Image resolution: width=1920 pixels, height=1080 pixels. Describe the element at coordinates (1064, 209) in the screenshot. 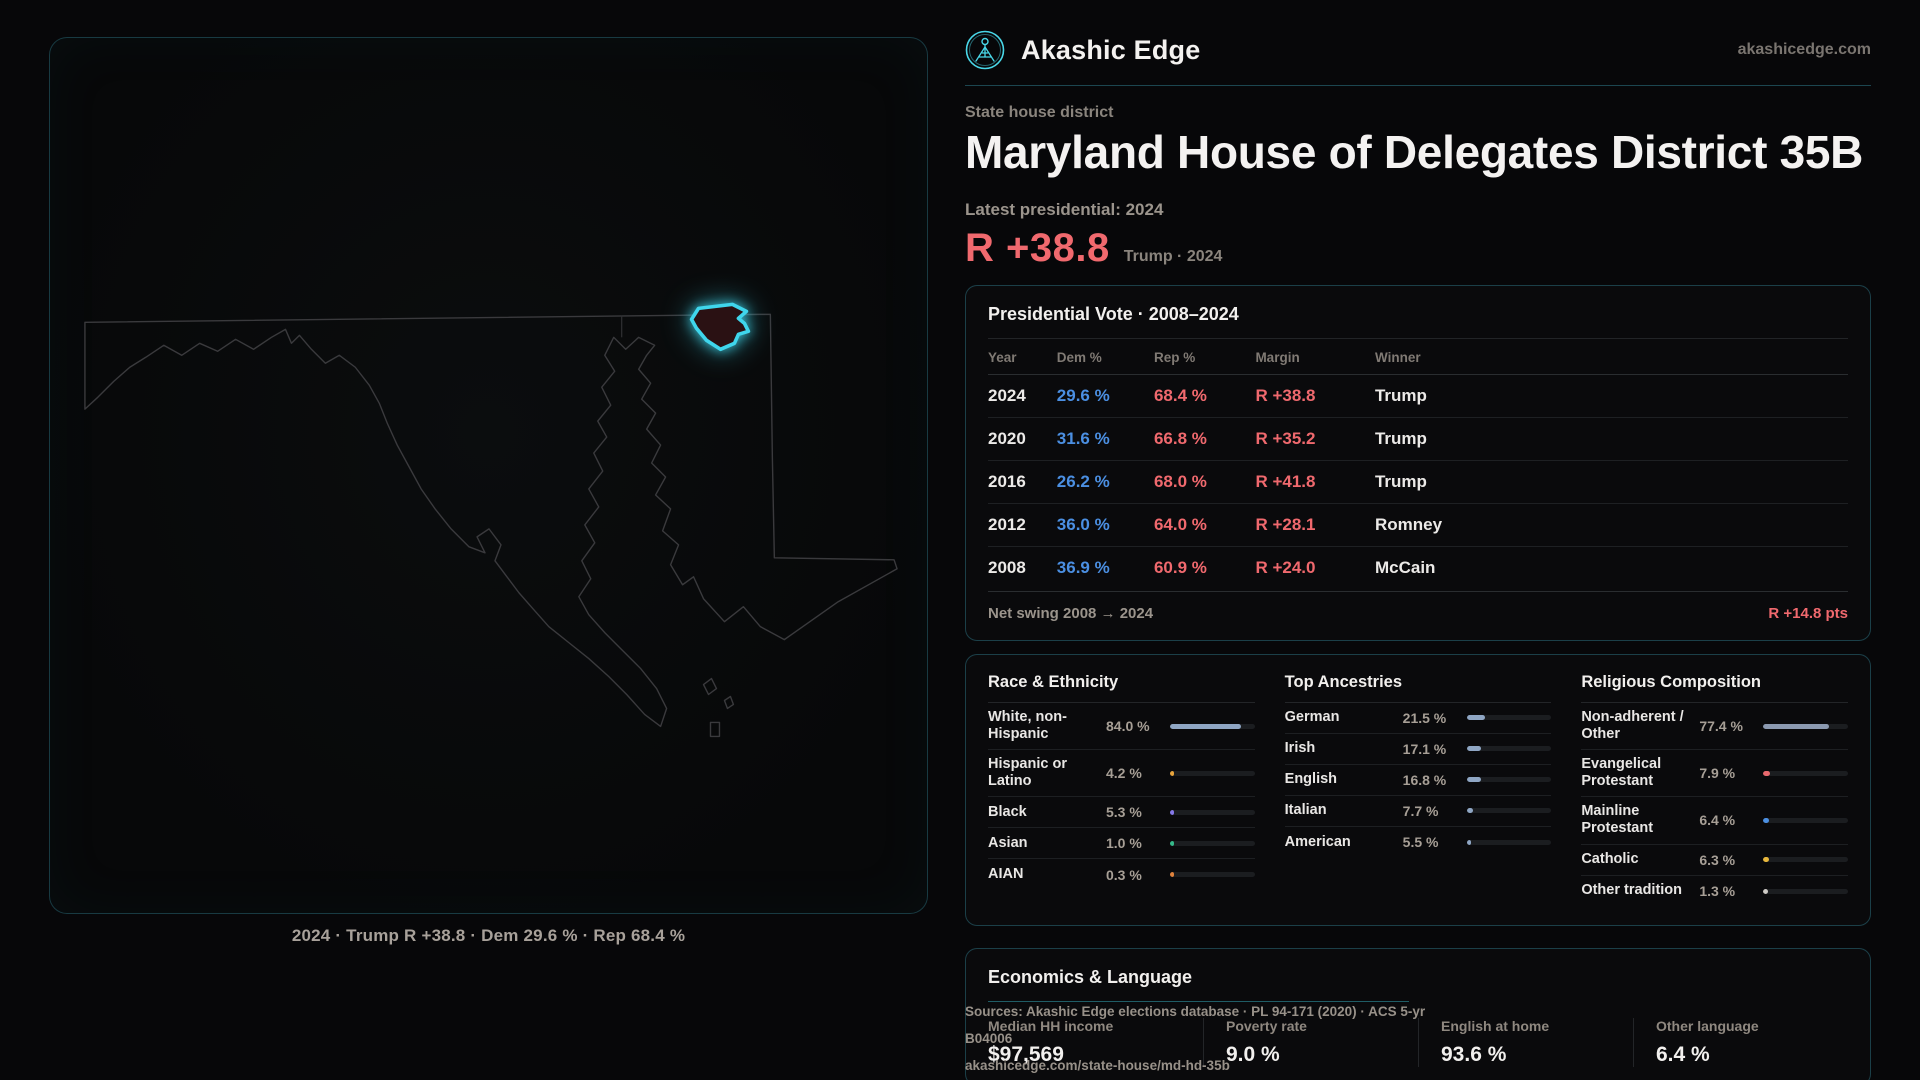

I see `latest-presidential-label: Latest presidential: 2024` at that location.